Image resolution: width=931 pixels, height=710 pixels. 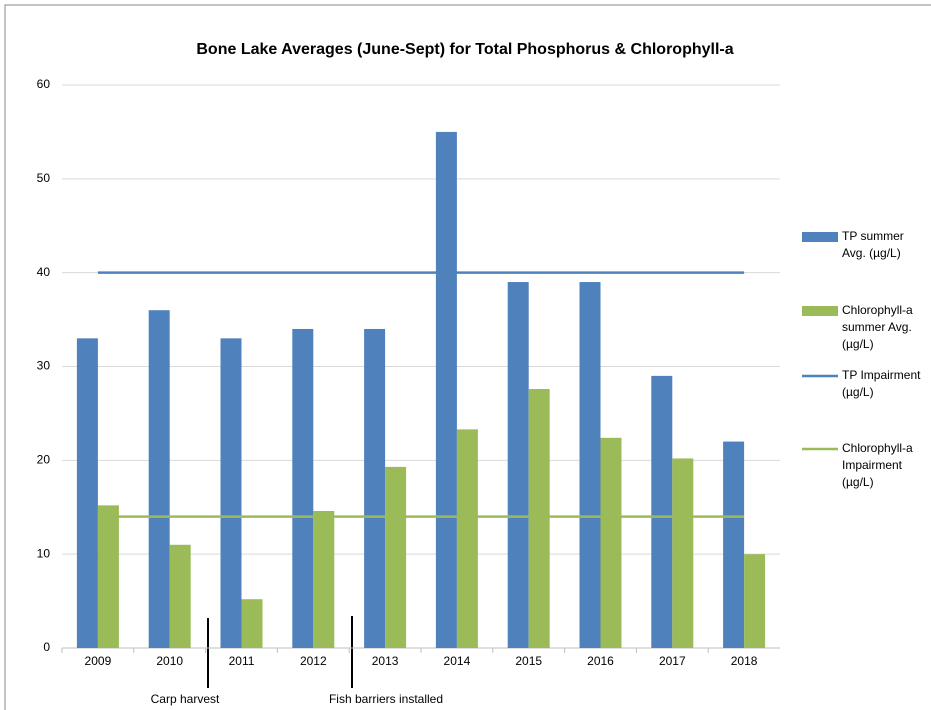 What do you see at coordinates (873, 244) in the screenshot?
I see `legend-label: TP summer Avg. (µg/L)` at bounding box center [873, 244].